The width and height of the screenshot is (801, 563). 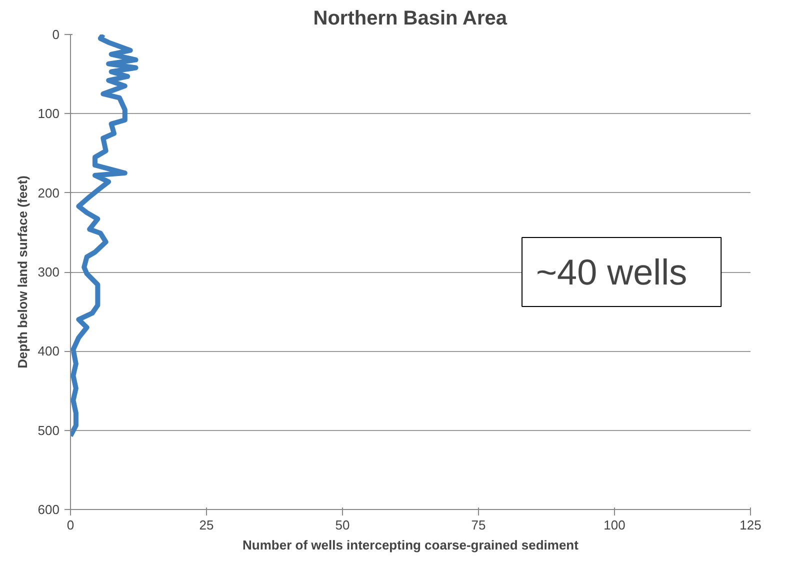 I want to click on y-tick-label: 0, so click(x=56, y=34).